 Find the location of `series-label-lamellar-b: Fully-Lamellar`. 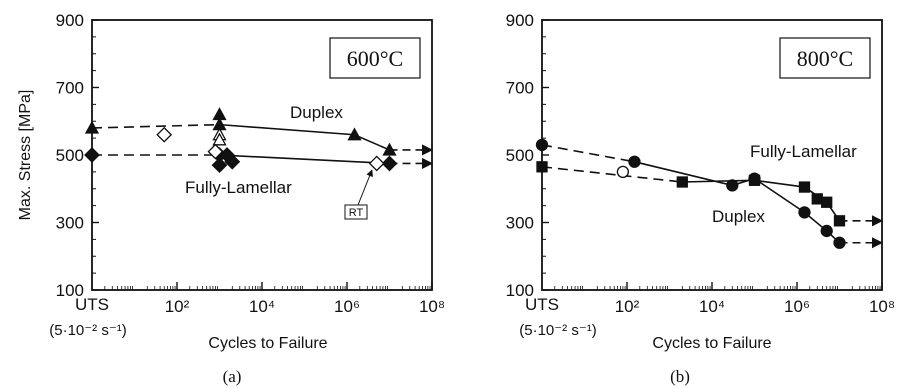

series-label-lamellar-b: Fully-Lamellar is located at coordinates (803, 151).